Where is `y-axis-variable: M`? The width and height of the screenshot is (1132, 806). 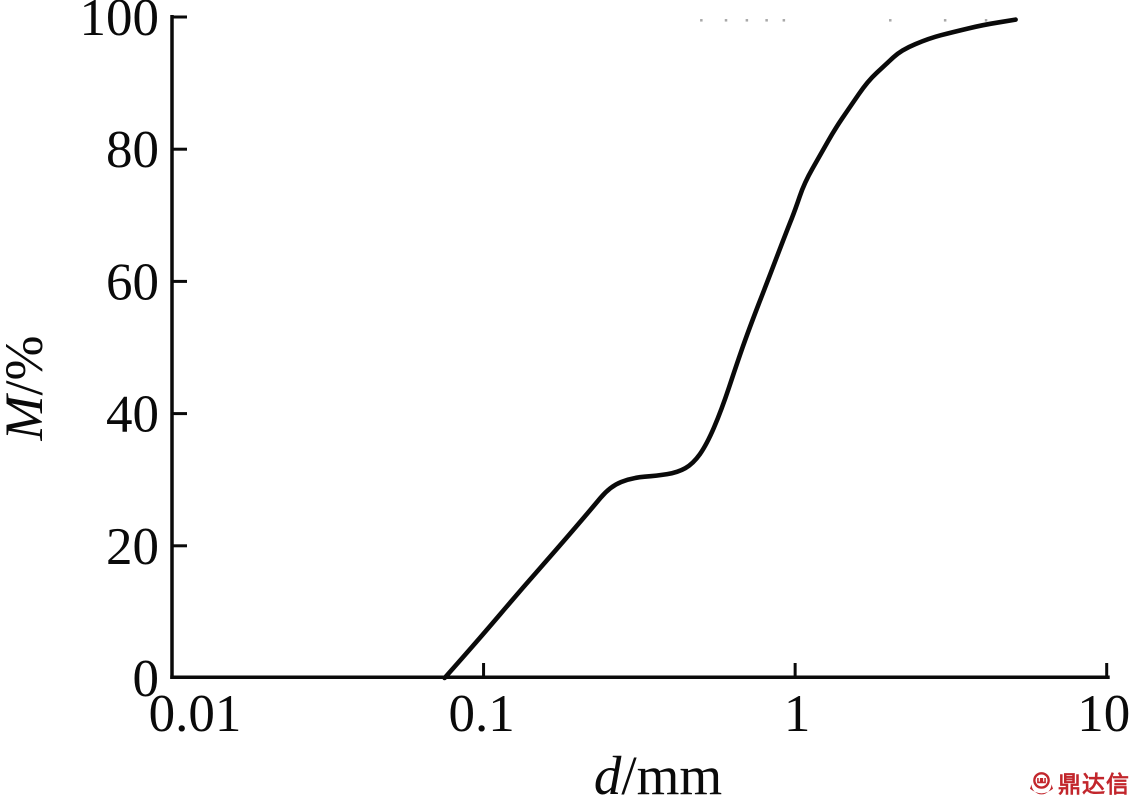 y-axis-variable: M is located at coordinates (27, 418).